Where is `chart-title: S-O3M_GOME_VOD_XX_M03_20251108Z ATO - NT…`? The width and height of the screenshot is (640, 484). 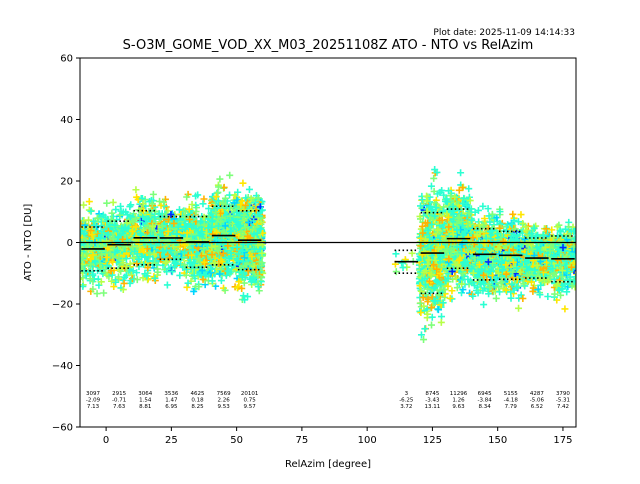
chart-title: S-O3M_GOME_VOD_XX_M03_20251108Z ATO - NT… is located at coordinates (328, 45).